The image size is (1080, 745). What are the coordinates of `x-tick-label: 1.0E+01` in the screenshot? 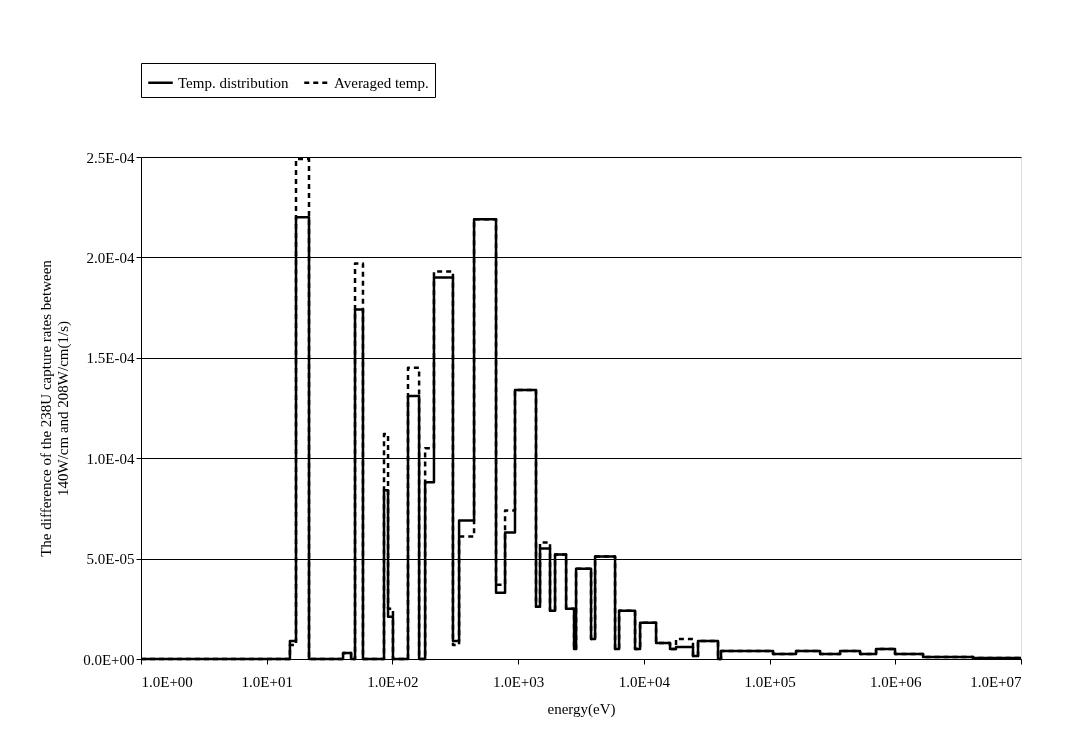 It's located at (267, 681).